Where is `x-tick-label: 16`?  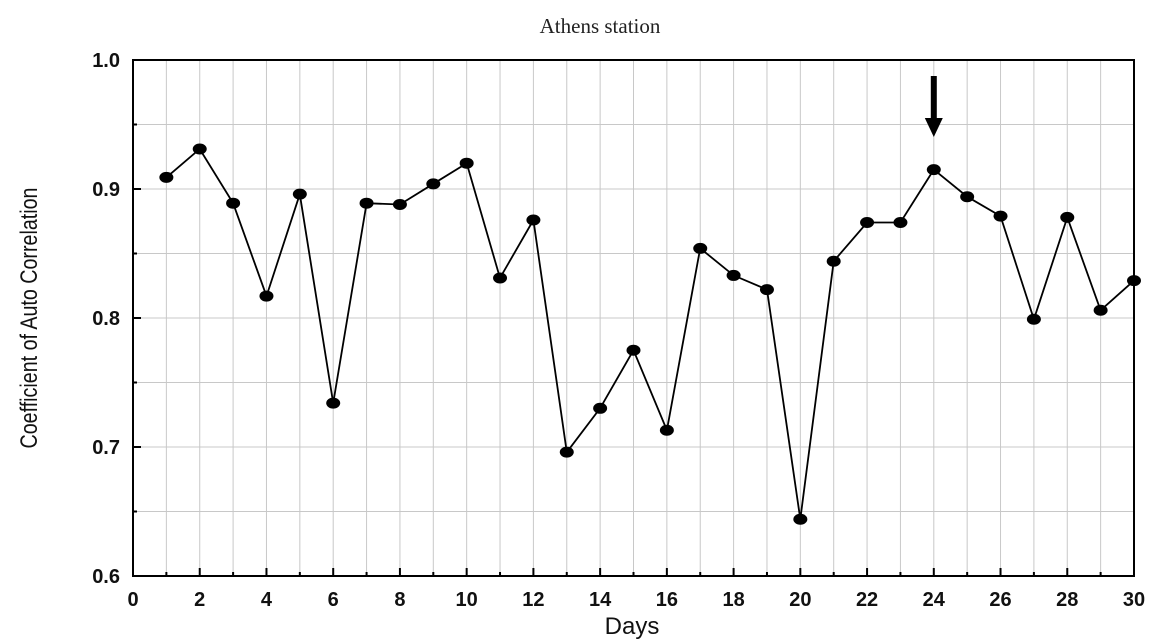
x-tick-label: 16 is located at coordinates (667, 600).